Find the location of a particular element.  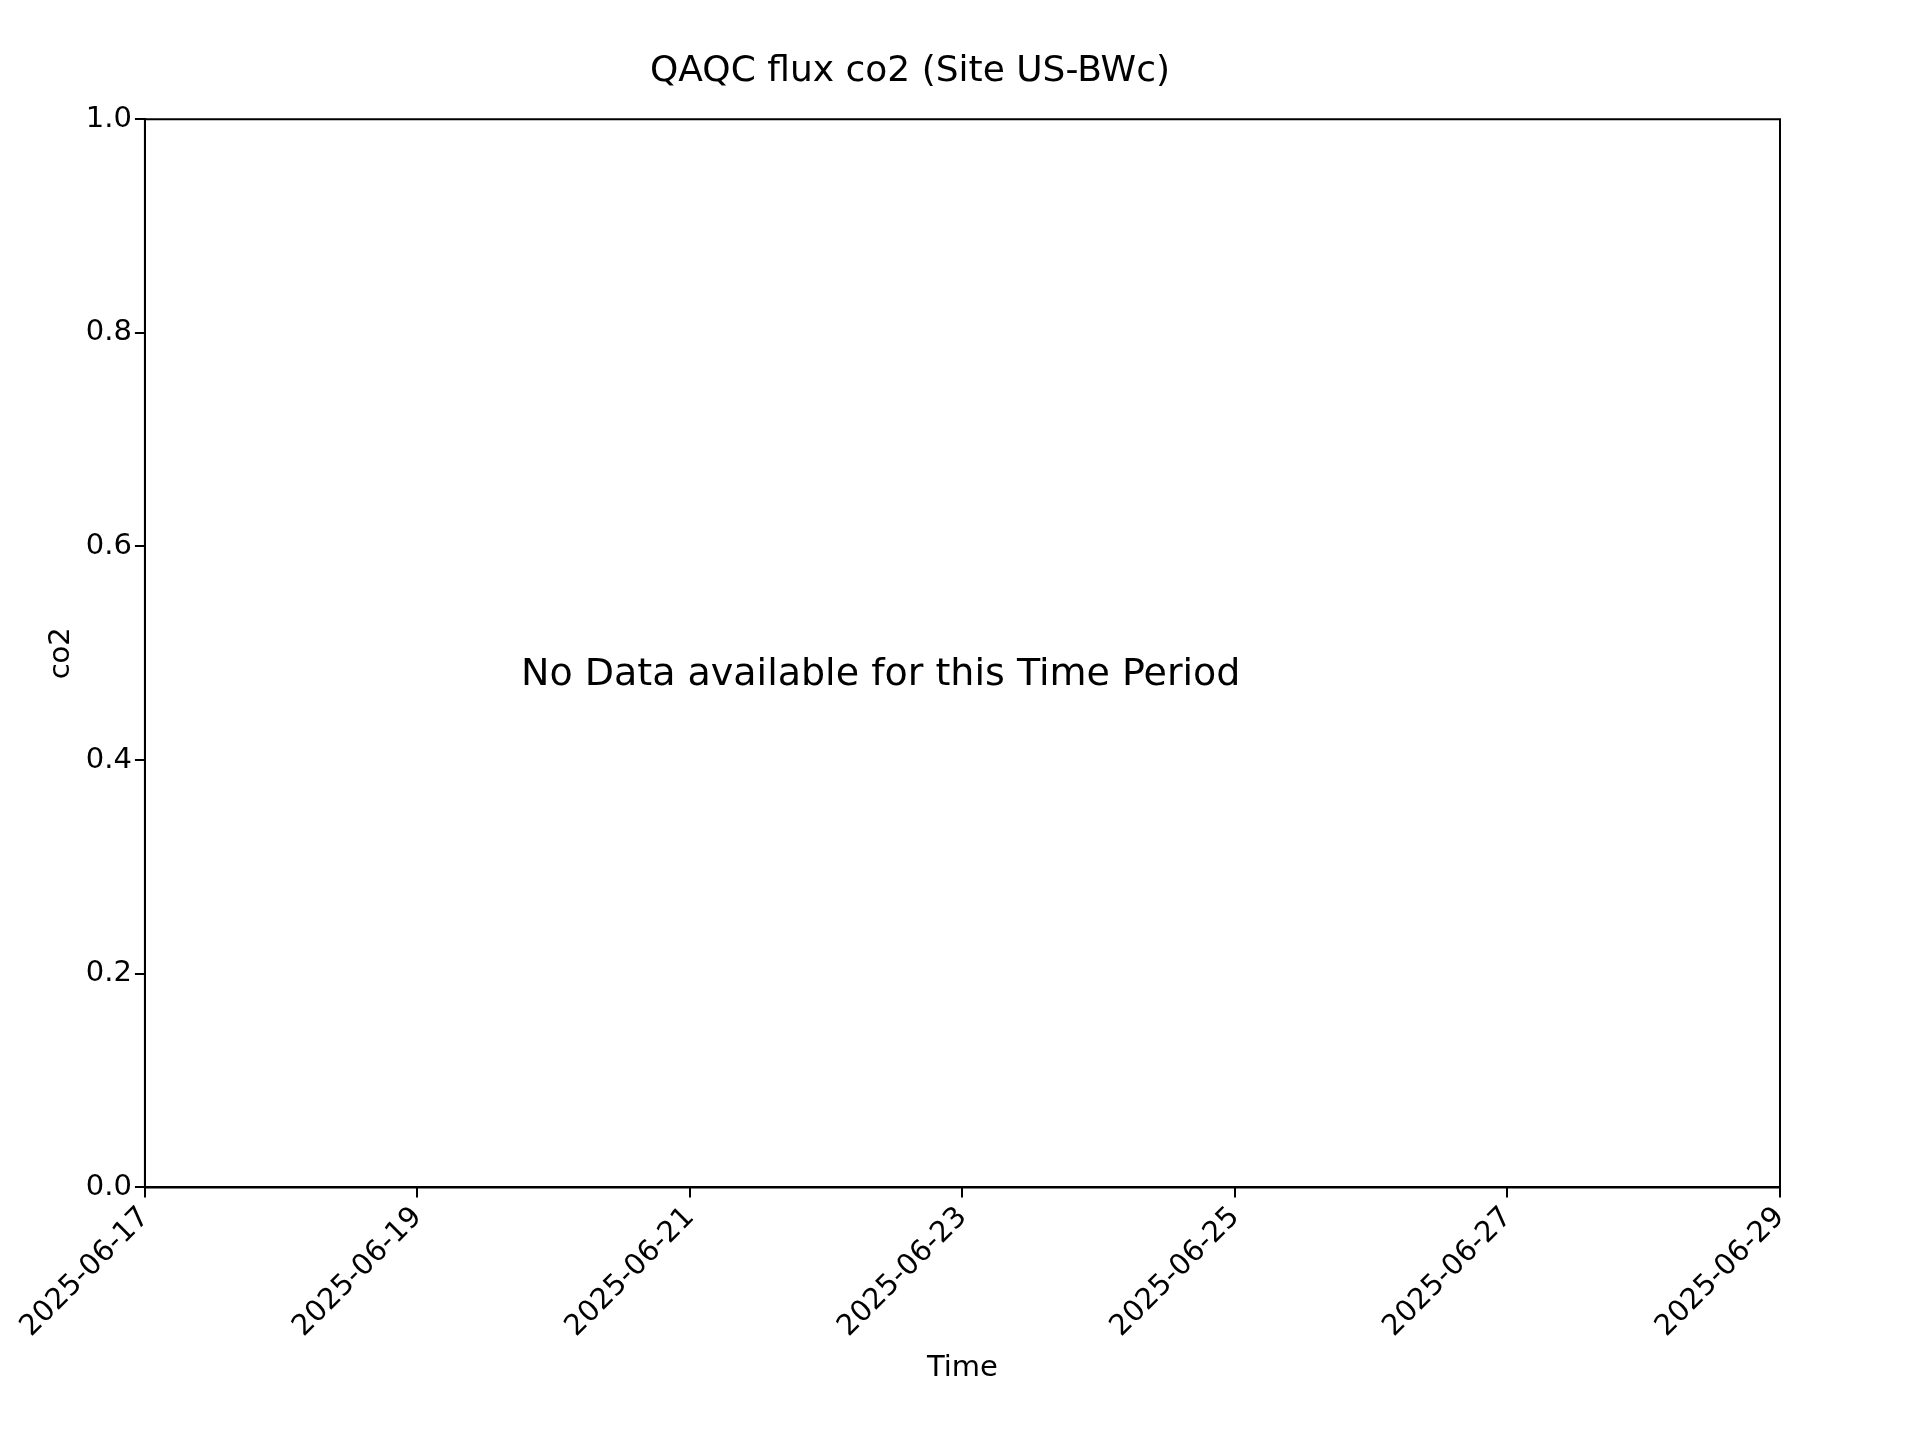

chart-title: QAQC flux co2 (Site US-BWc) is located at coordinates (910, 68).